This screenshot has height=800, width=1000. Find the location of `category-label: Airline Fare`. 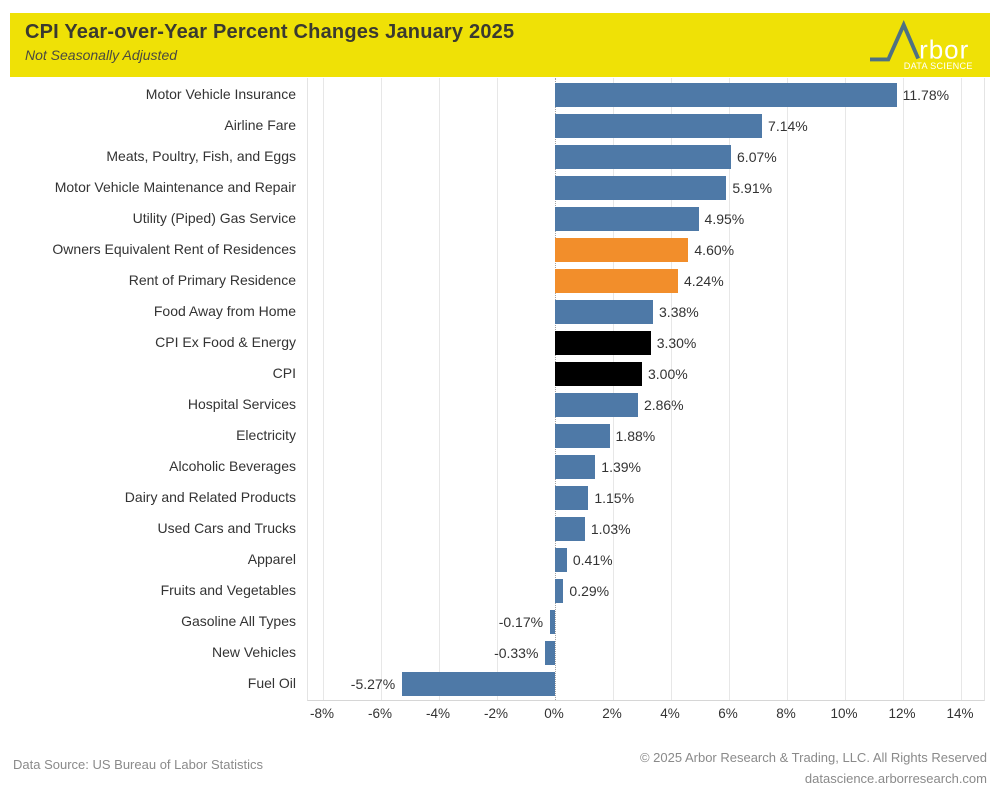

category-label: Airline Fare is located at coordinates (260, 125).